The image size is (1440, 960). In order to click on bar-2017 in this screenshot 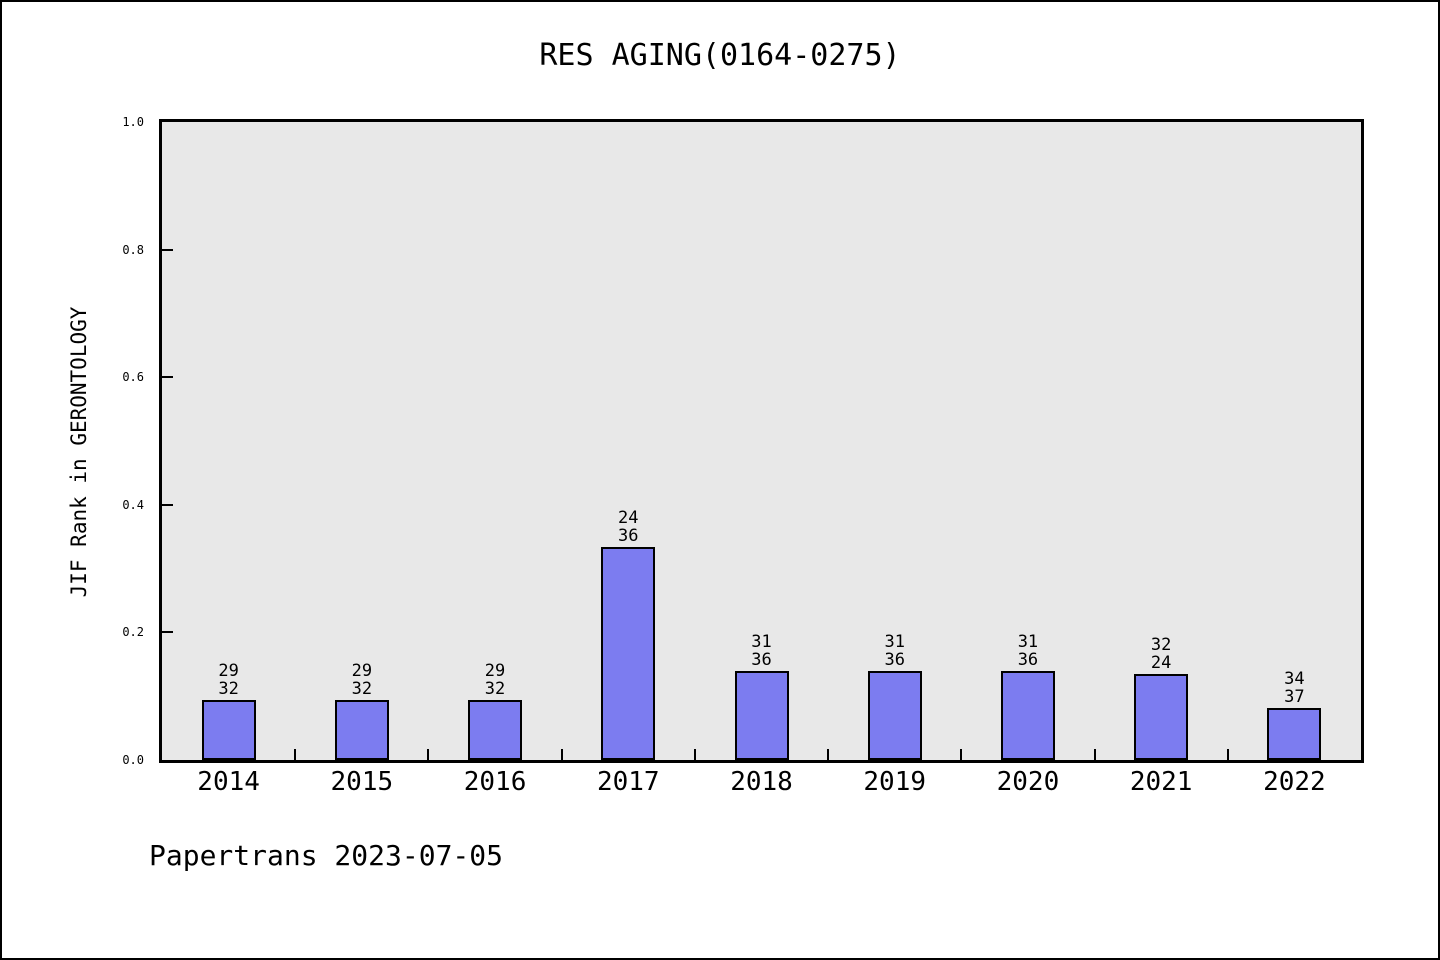, I will do `click(628, 653)`.